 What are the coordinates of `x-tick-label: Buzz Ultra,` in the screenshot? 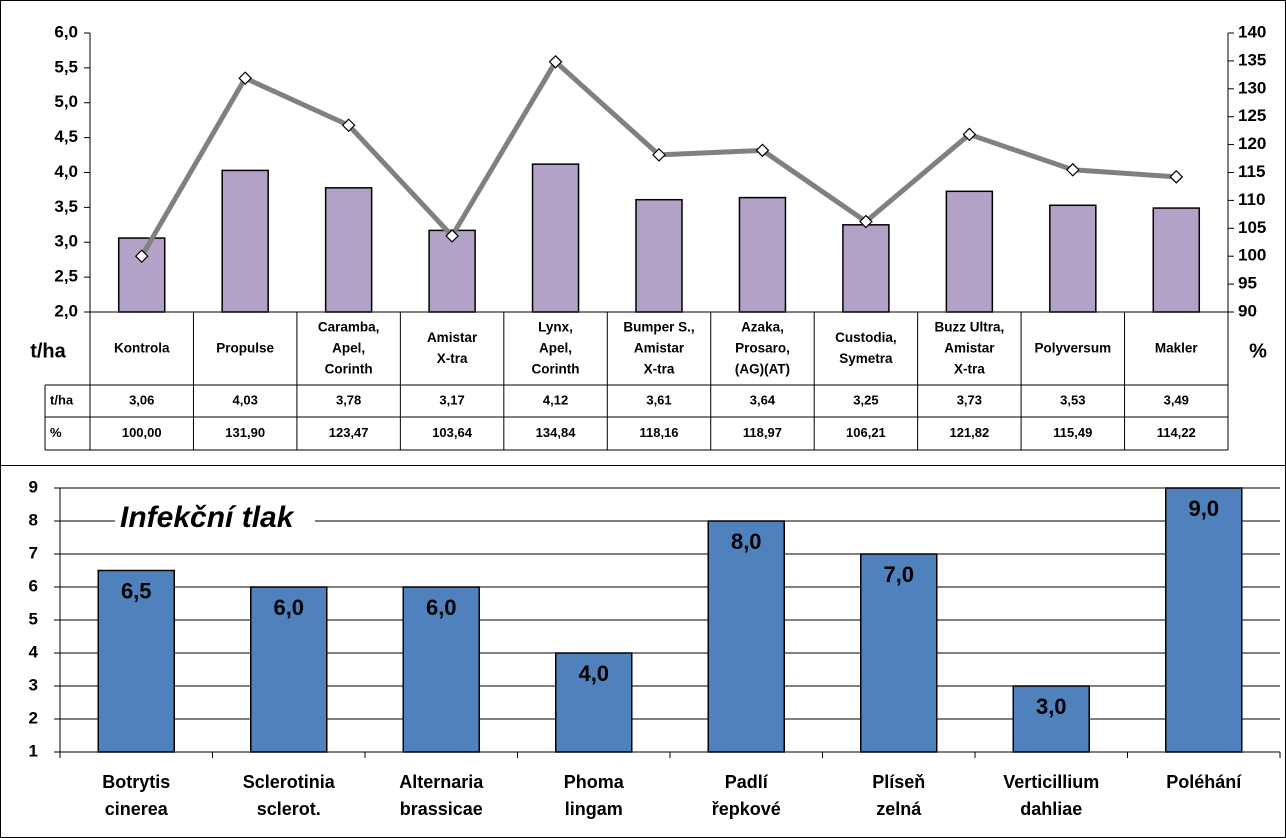 It's located at (969, 327).